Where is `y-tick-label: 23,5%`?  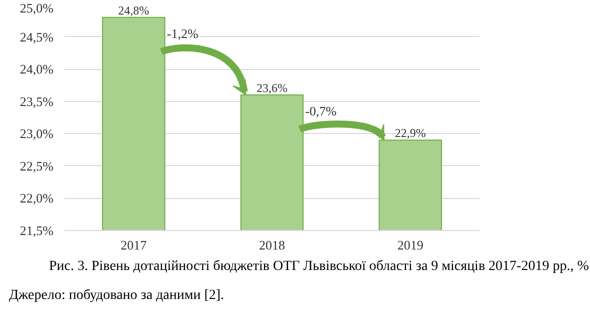
y-tick-label: 23,5% is located at coordinates (37, 101).